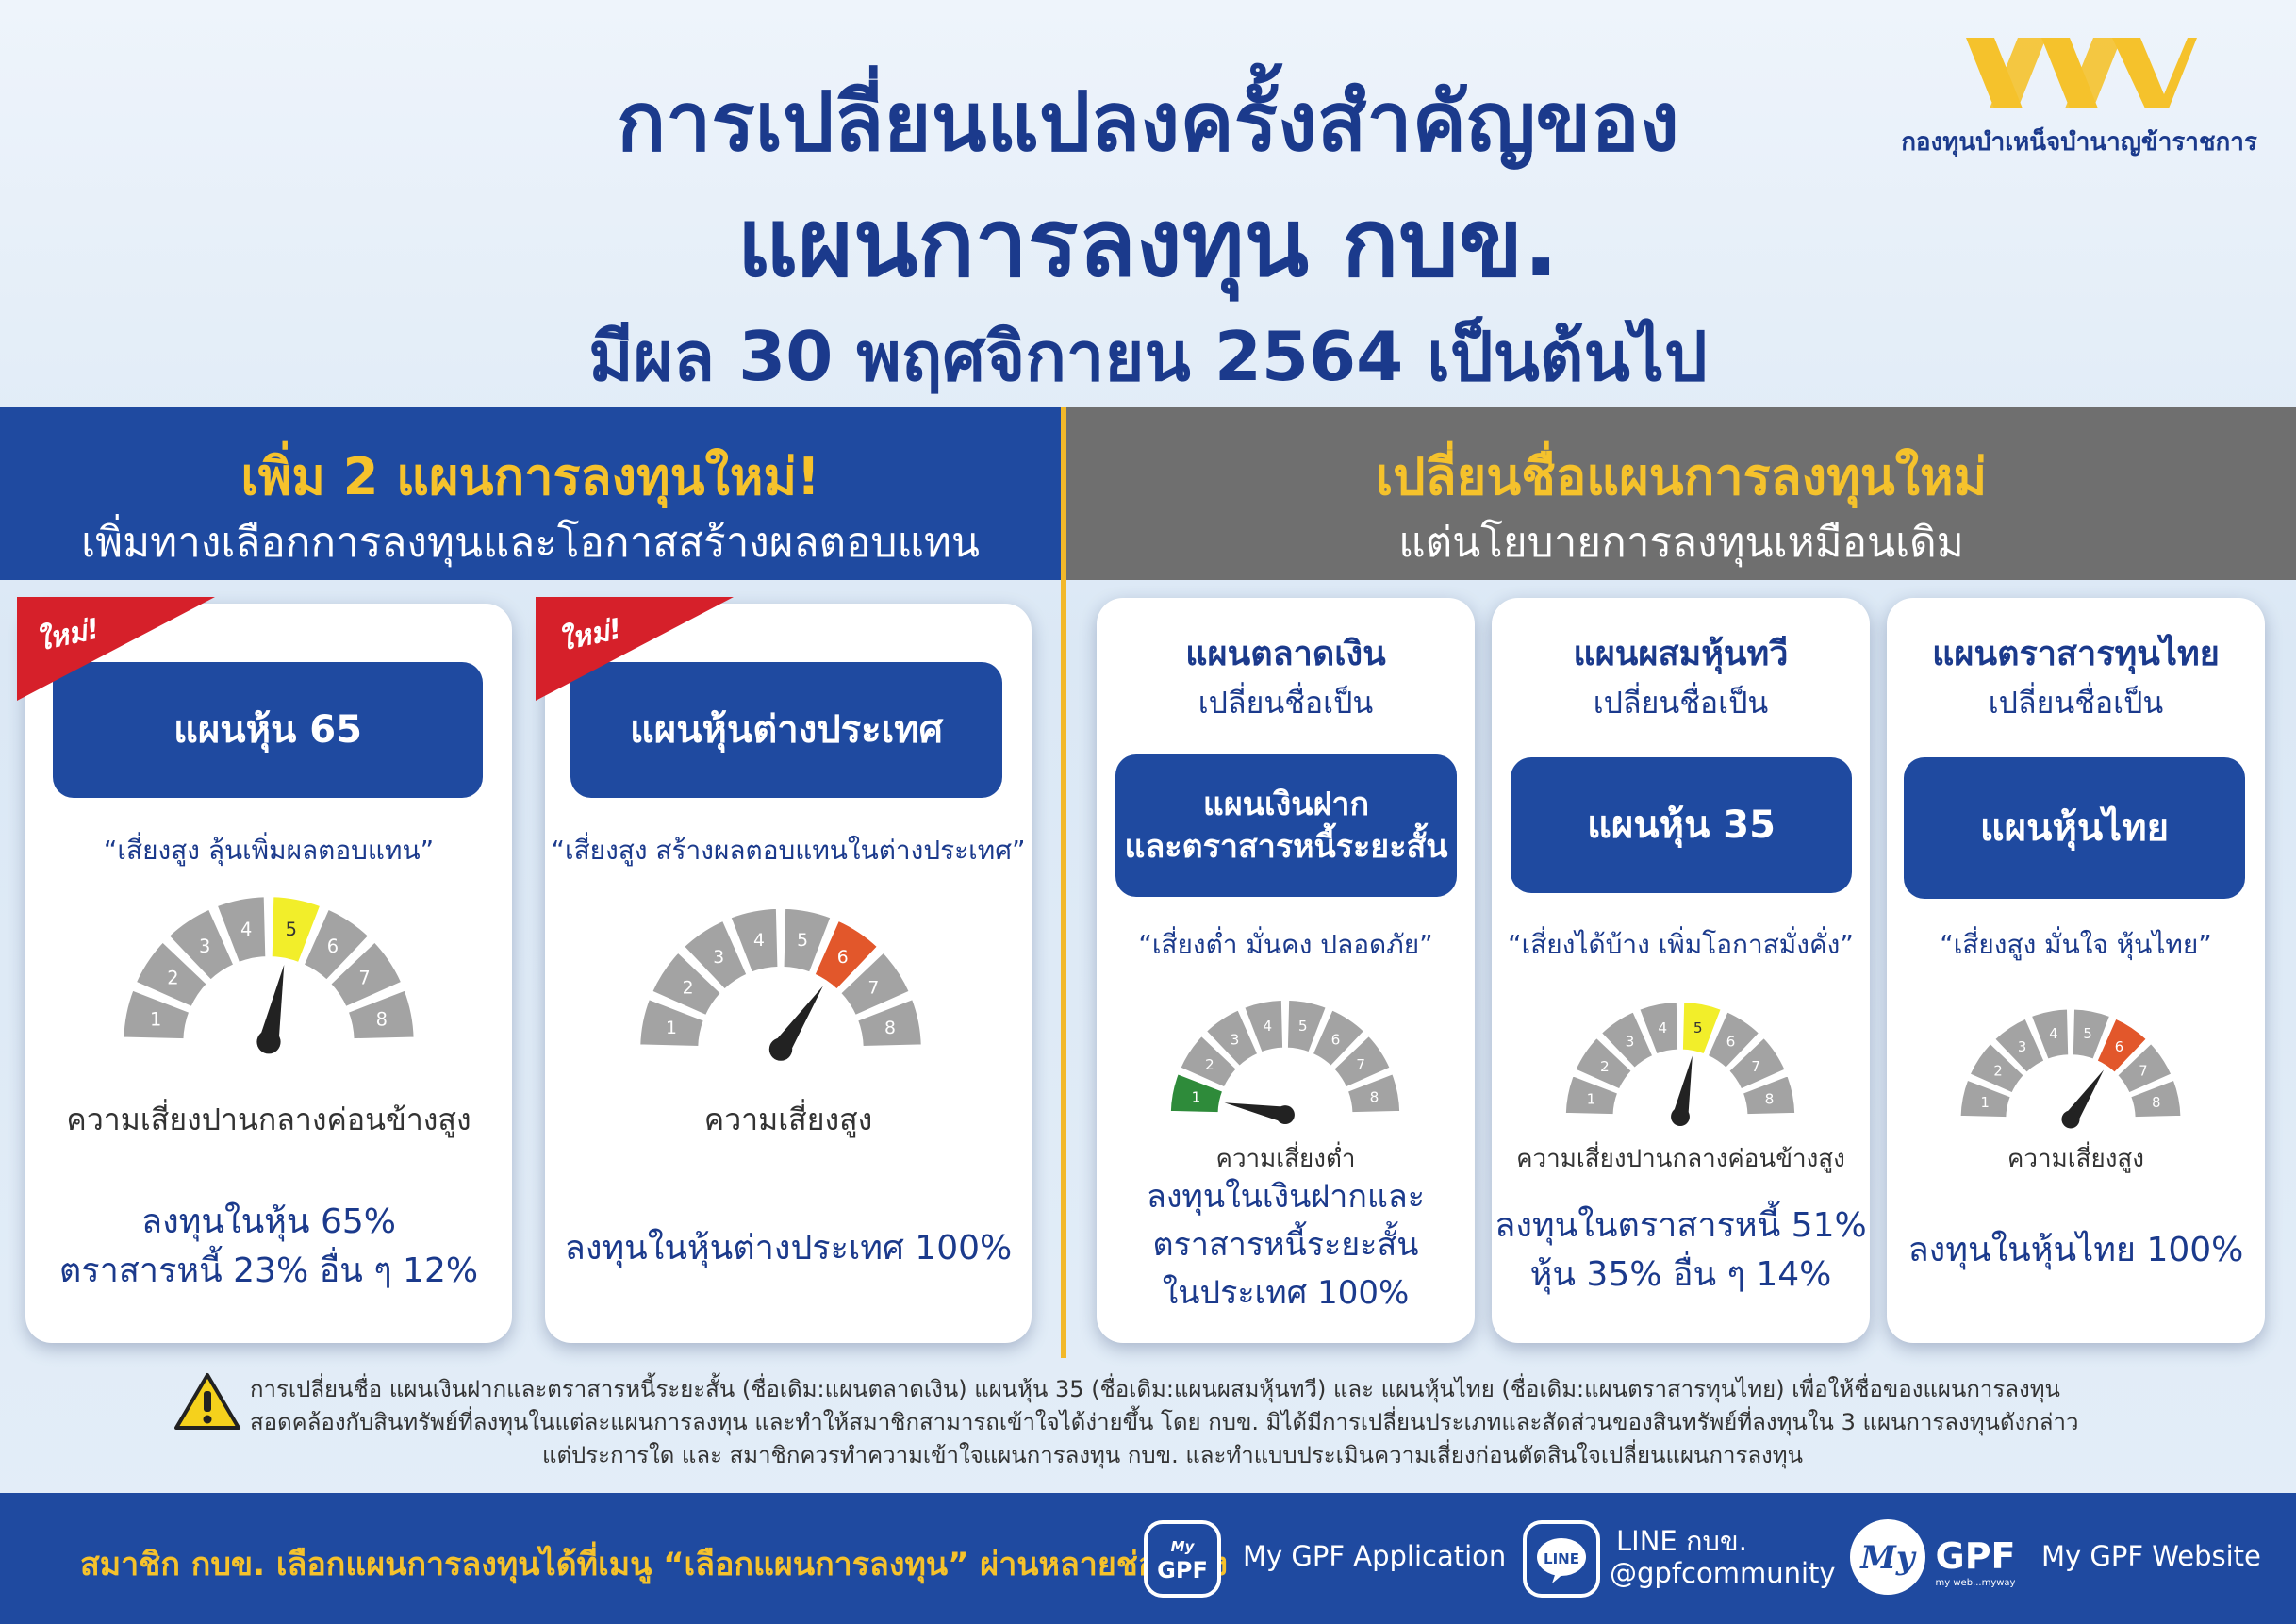 The width and height of the screenshot is (2296, 1624). Describe the element at coordinates (1888, 1558) in the screenshot. I see `web-logo-my: My` at that location.